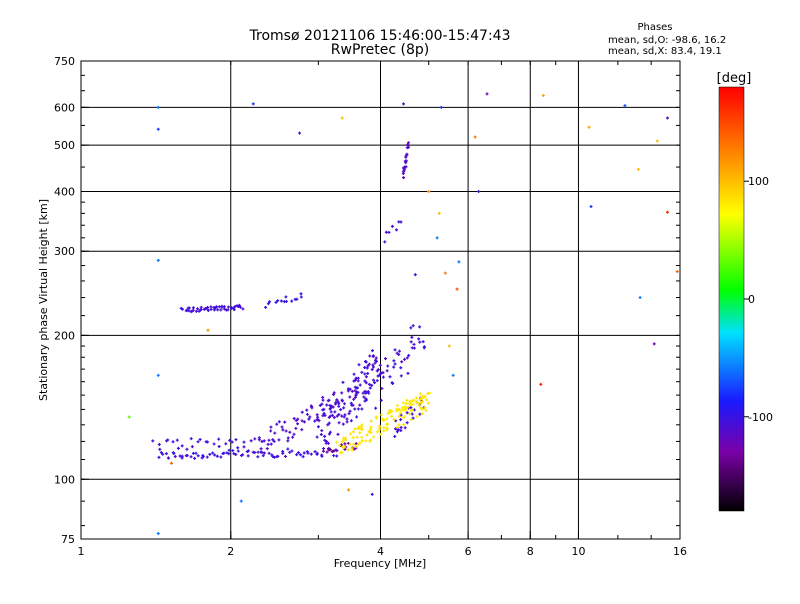 The width and height of the screenshot is (800, 604). Describe the element at coordinates (758, 181) in the screenshot. I see `colorbar-tick-label: 100` at that location.